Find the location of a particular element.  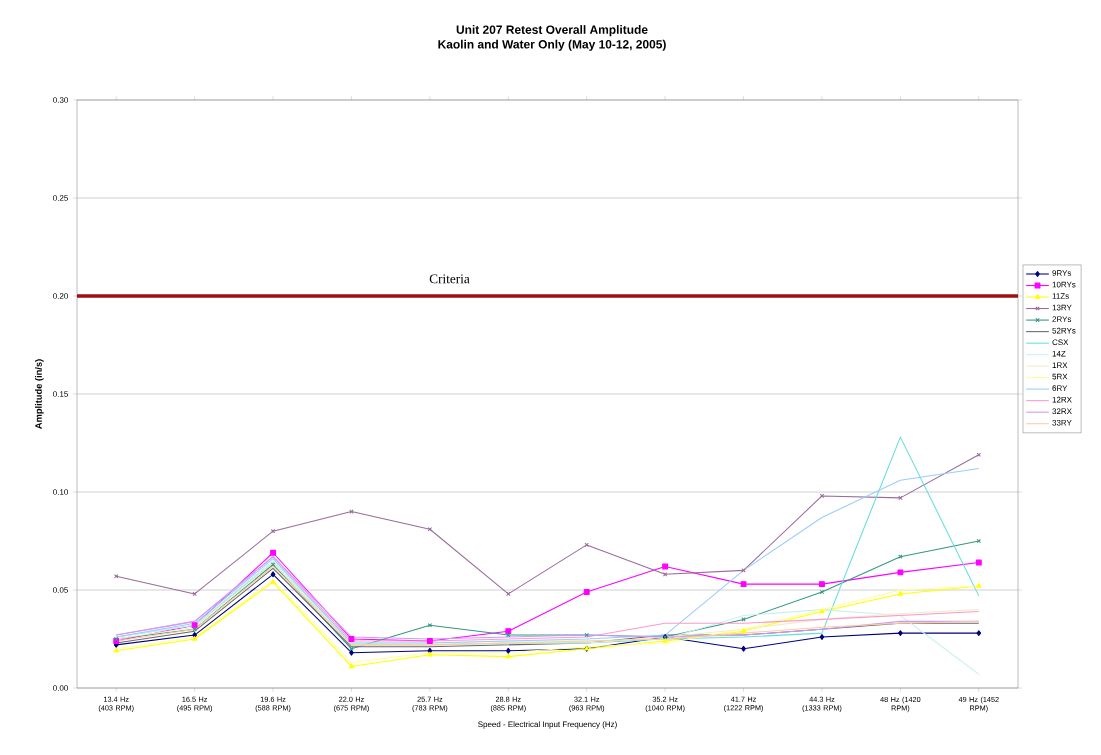

ref-line-label: Criteria is located at coordinates (449, 279).